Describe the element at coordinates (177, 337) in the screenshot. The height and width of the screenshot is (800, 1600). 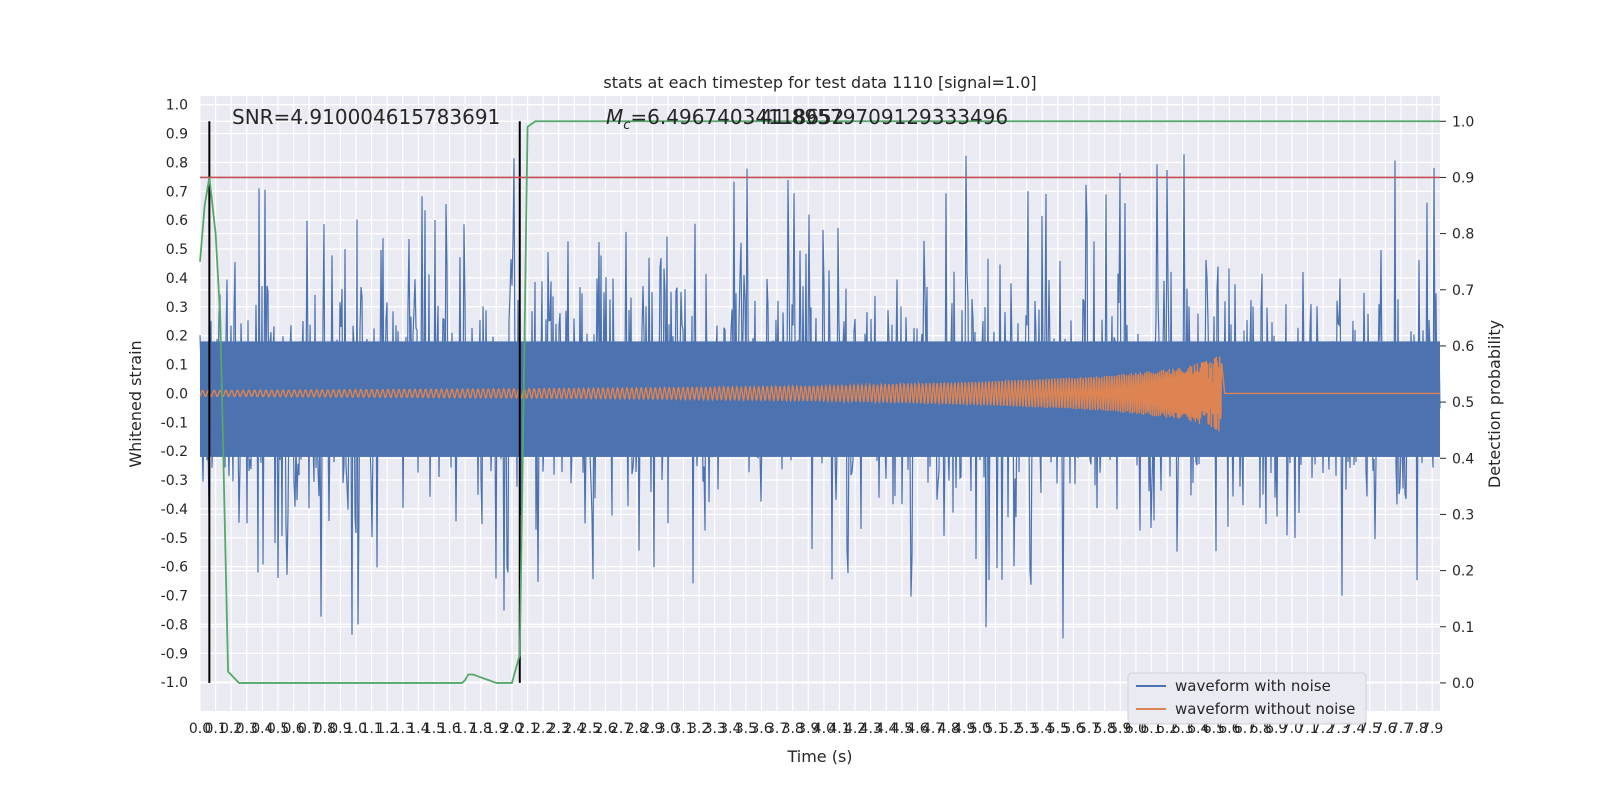
I see `y-tick-label: 0.2` at that location.